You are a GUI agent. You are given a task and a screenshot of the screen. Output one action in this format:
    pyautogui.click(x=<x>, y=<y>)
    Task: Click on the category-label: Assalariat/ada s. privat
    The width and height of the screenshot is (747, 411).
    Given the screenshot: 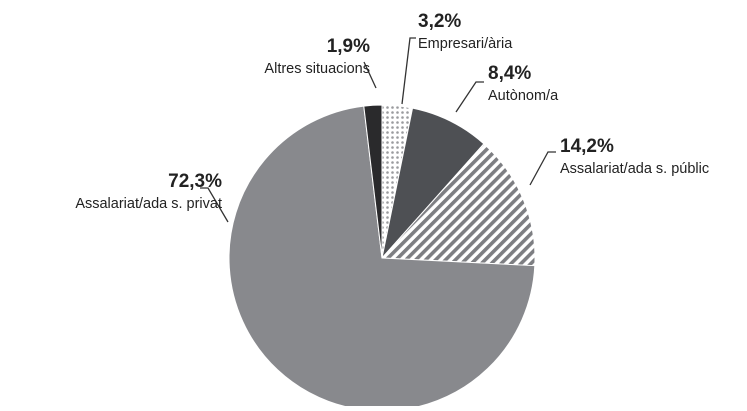 What is the action you would take?
    pyautogui.click(x=148, y=204)
    